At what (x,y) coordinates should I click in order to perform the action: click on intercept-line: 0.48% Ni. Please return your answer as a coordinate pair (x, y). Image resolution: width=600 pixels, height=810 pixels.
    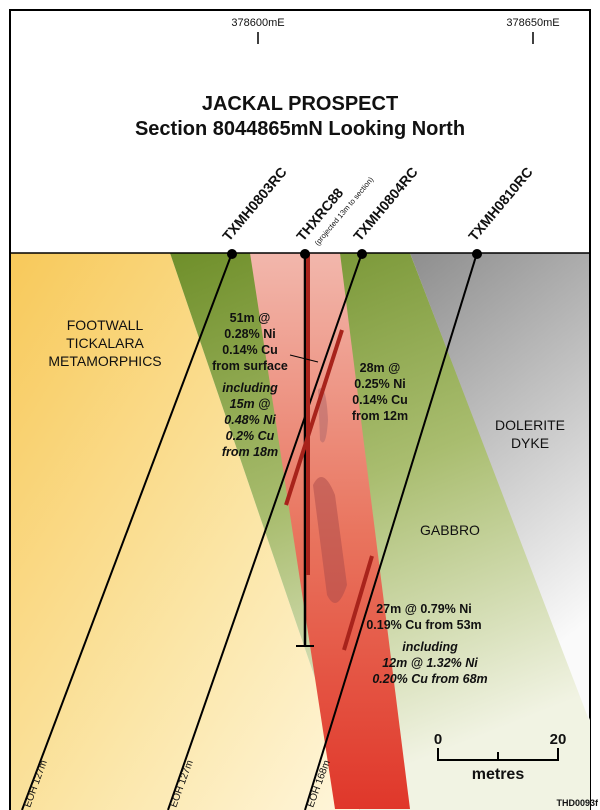
    Looking at the image, I should click on (250, 420).